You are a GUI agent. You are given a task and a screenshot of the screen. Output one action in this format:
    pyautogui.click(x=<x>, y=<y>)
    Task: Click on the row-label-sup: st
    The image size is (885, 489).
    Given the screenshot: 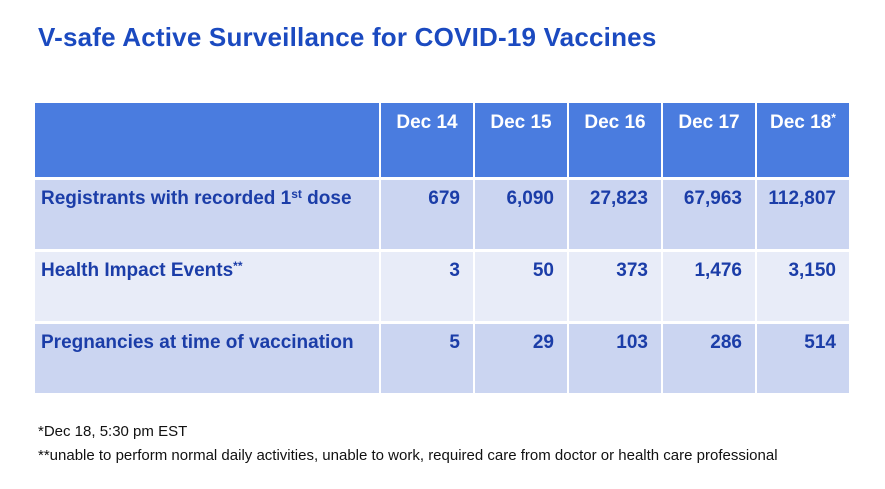 What is the action you would take?
    pyautogui.click(x=296, y=194)
    